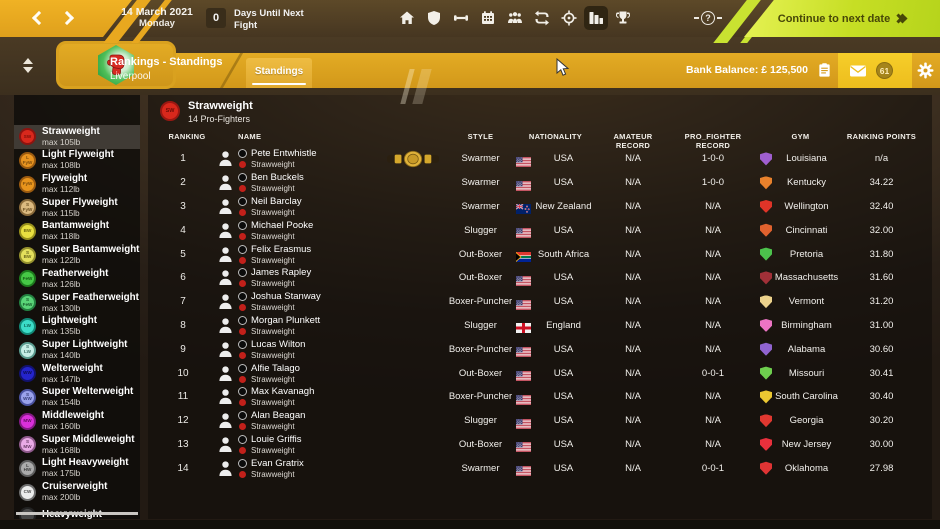 Image resolution: width=940 pixels, height=529 pixels. I want to click on fighter-row: 8 Morgan Plunkett, so click(540, 326).